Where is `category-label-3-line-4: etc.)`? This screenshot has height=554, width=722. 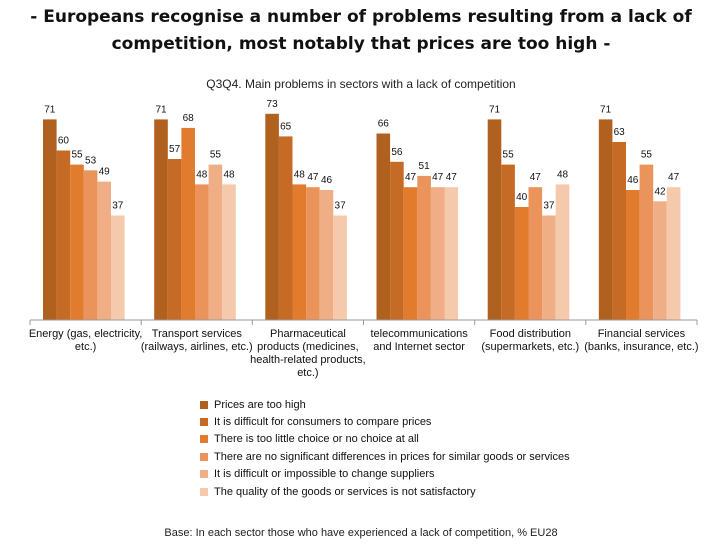
category-label-3-line-4: etc.) is located at coordinates (307, 373).